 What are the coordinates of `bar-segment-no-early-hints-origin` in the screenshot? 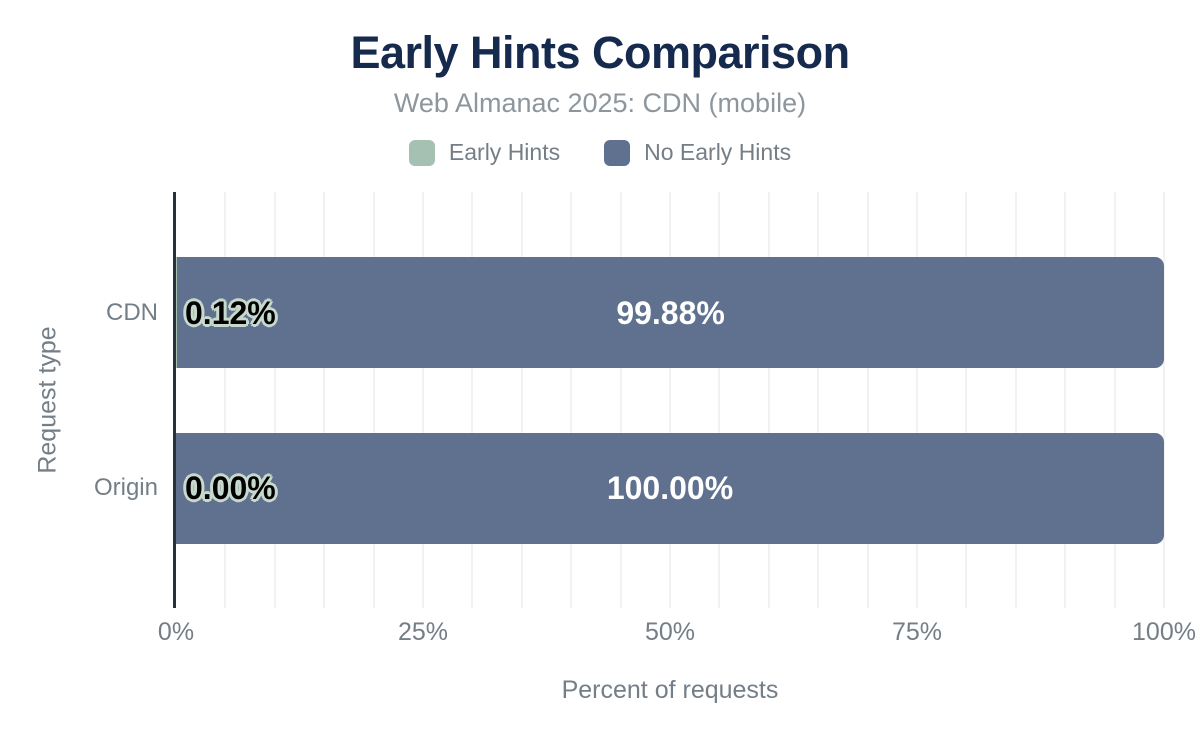 It's located at (670, 488).